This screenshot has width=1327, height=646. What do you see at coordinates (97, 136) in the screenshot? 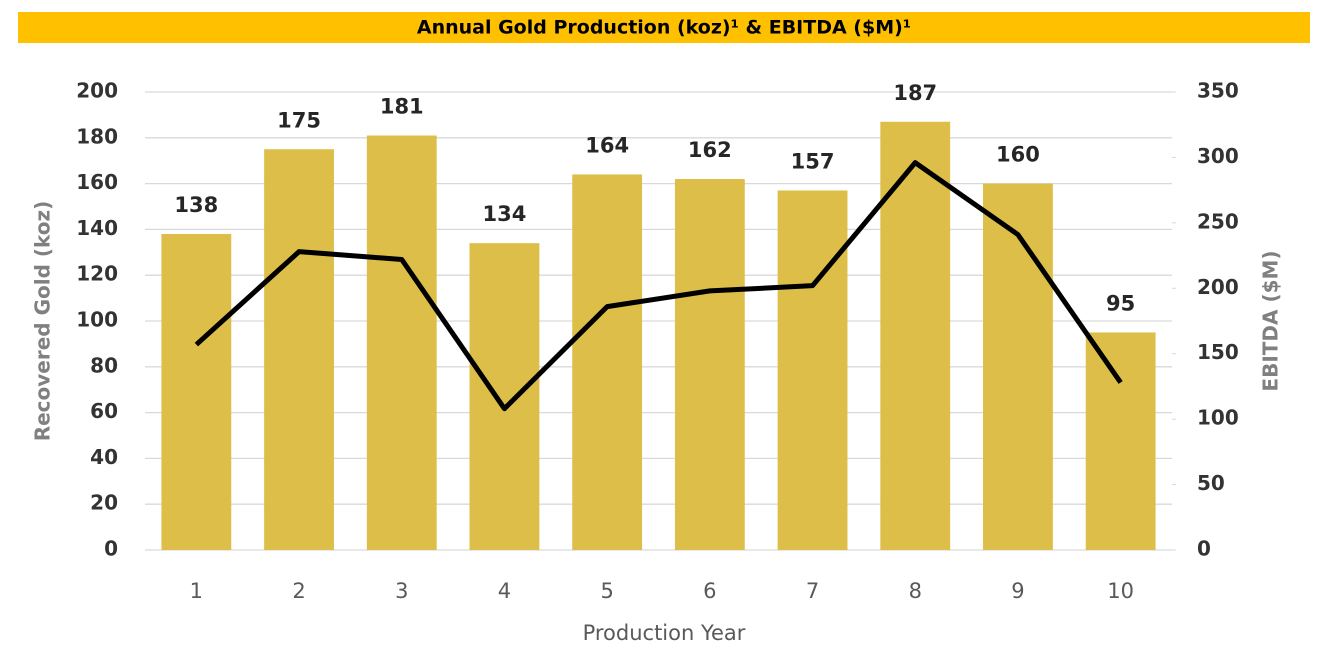
I see `y-tick-label: 180` at bounding box center [97, 136].